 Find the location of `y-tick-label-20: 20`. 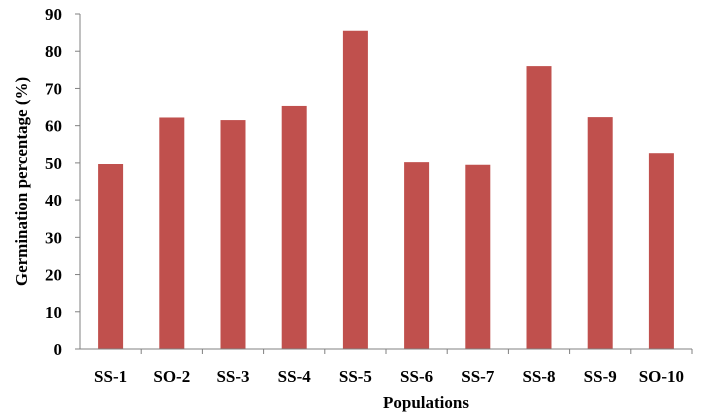

y-tick-label-20: 20 is located at coordinates (53, 275).